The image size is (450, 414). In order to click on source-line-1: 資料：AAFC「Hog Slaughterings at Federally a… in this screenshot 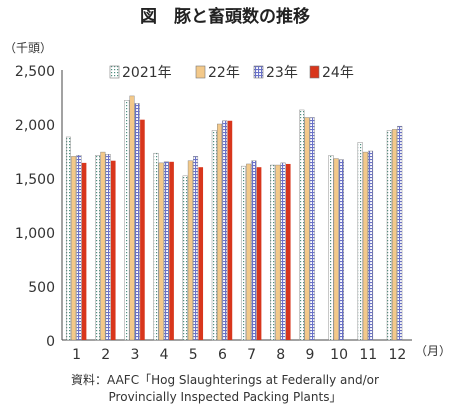, I will do `click(225, 380)`.